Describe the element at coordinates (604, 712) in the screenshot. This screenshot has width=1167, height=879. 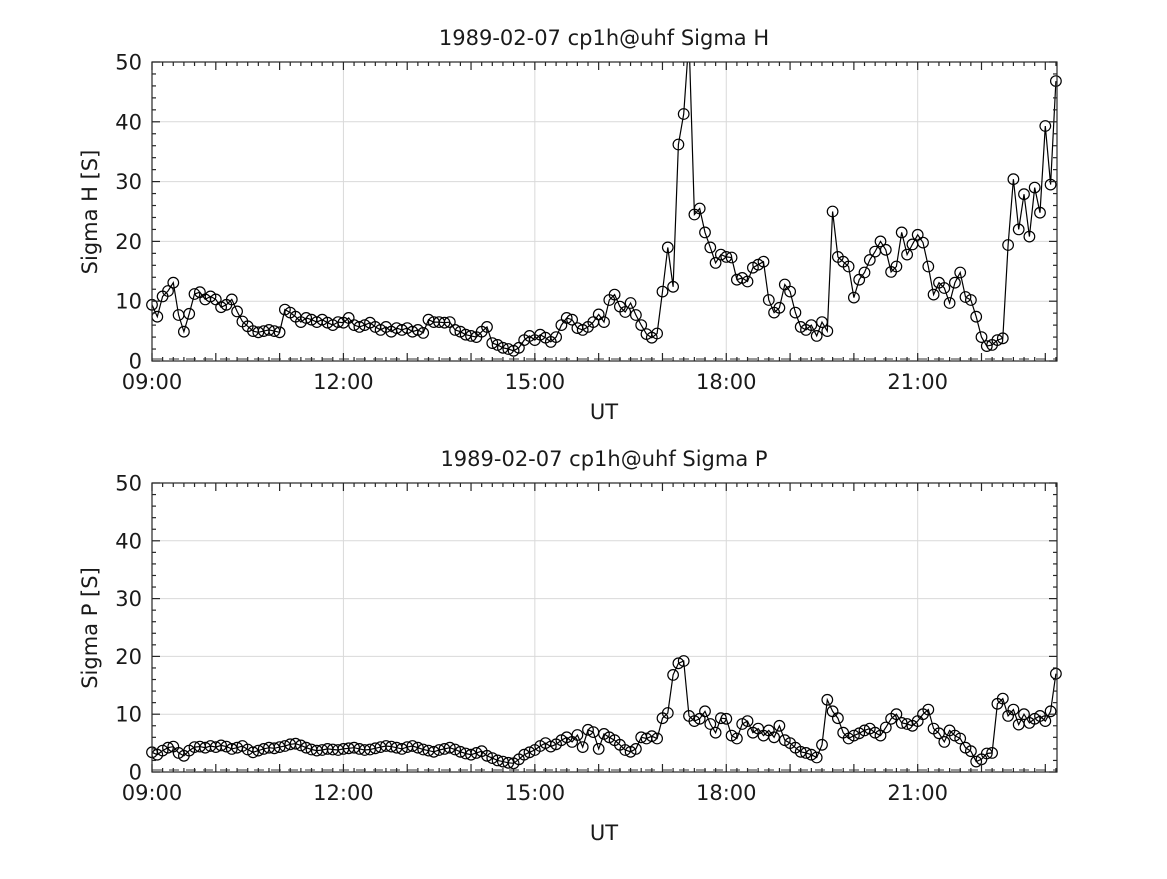
I see `sigma-p-series-line` at that location.